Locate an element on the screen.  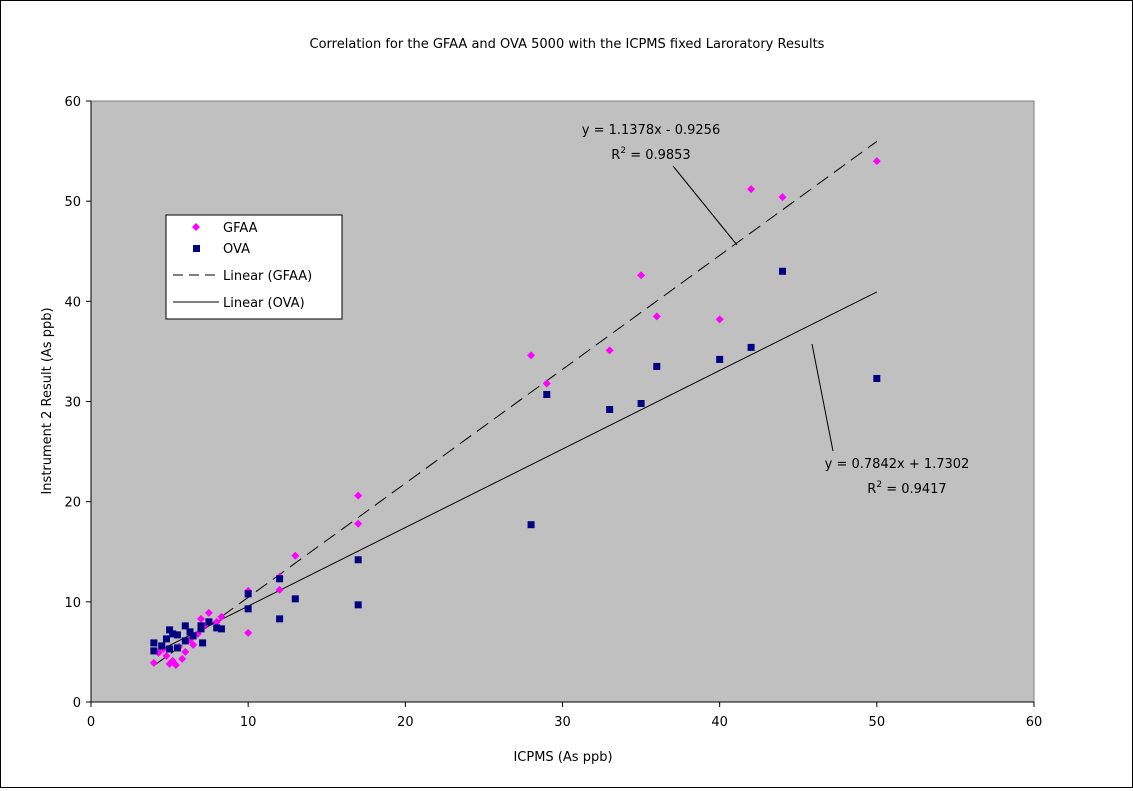
legend-item-linear-gfaa: Linear (GFAA) is located at coordinates (242, 276).